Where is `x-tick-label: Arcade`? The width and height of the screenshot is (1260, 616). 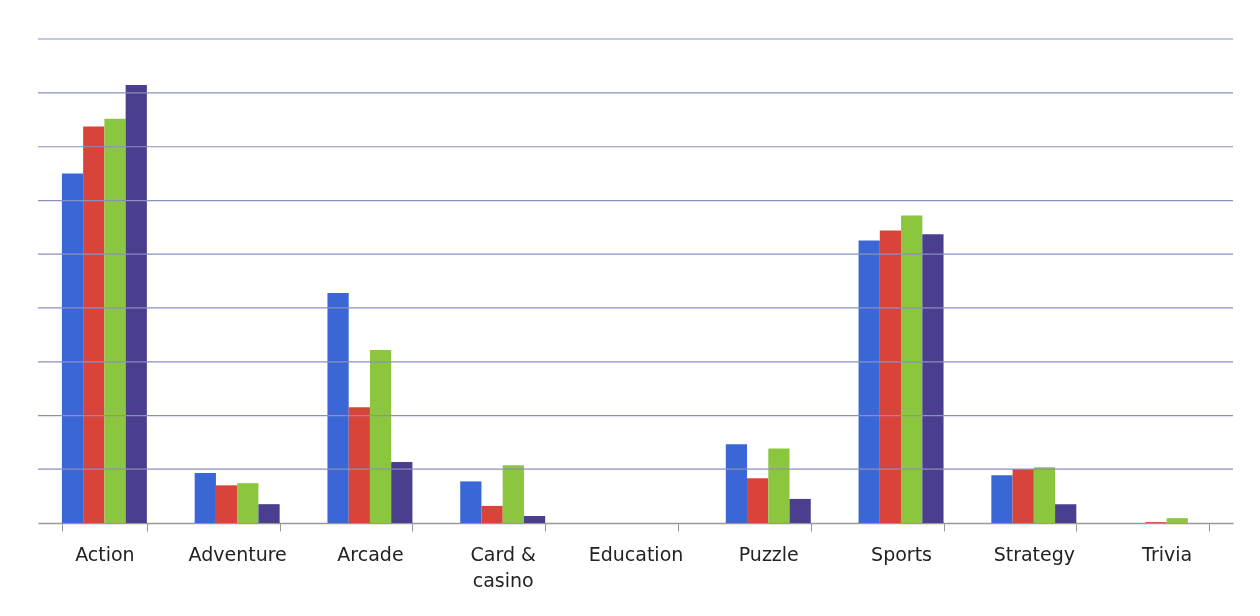 x-tick-label: Arcade is located at coordinates (370, 553).